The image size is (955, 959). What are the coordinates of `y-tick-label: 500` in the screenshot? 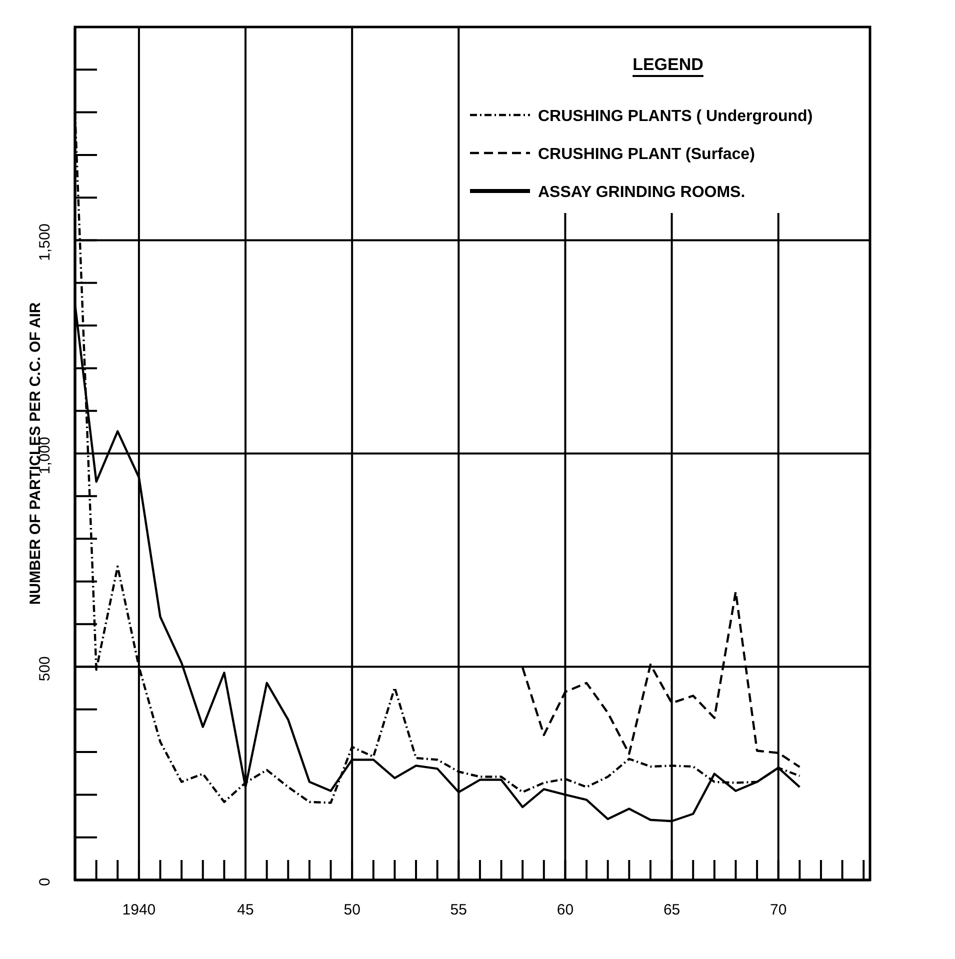 It's located at (45, 669).